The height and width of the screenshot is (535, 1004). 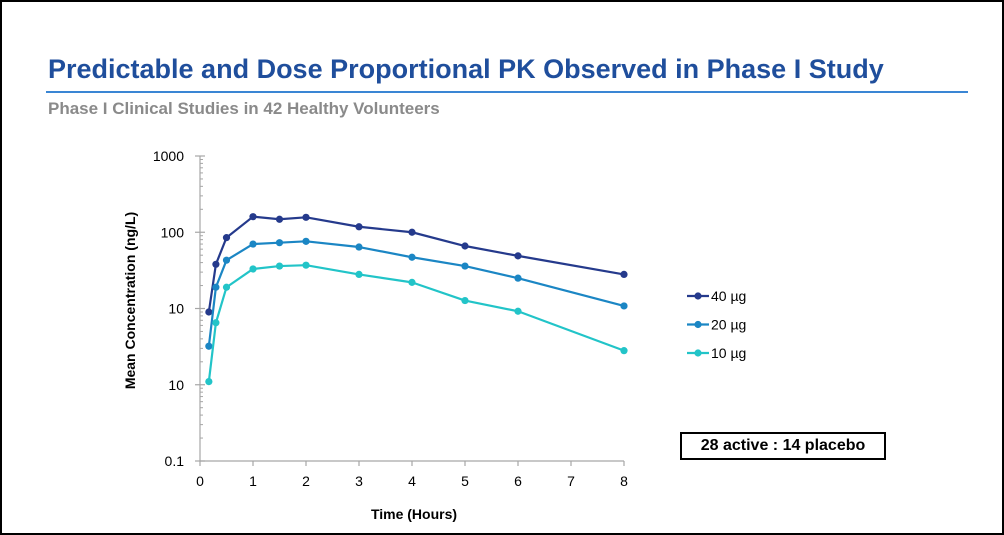 What do you see at coordinates (306, 481) in the screenshot?
I see `x-tick-label: 2` at bounding box center [306, 481].